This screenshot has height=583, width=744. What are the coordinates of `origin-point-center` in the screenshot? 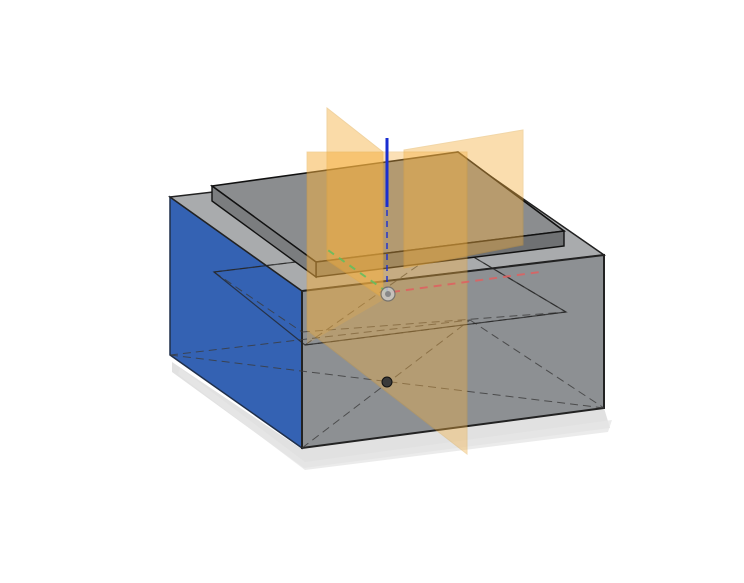 It's located at (388, 294).